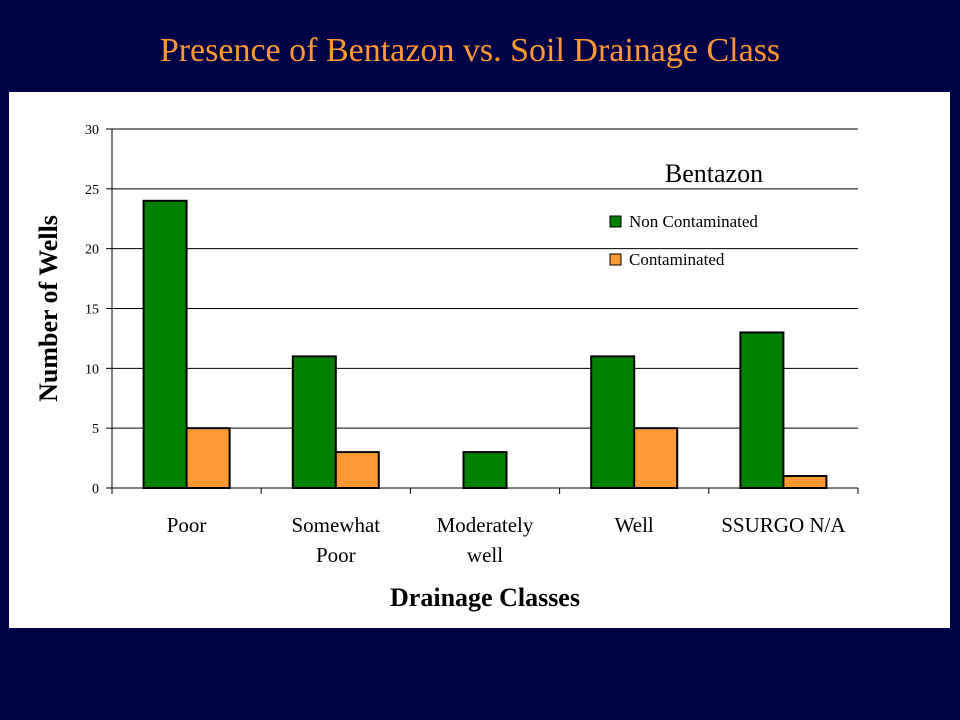  I want to click on y-tick-label: 20, so click(92, 250).